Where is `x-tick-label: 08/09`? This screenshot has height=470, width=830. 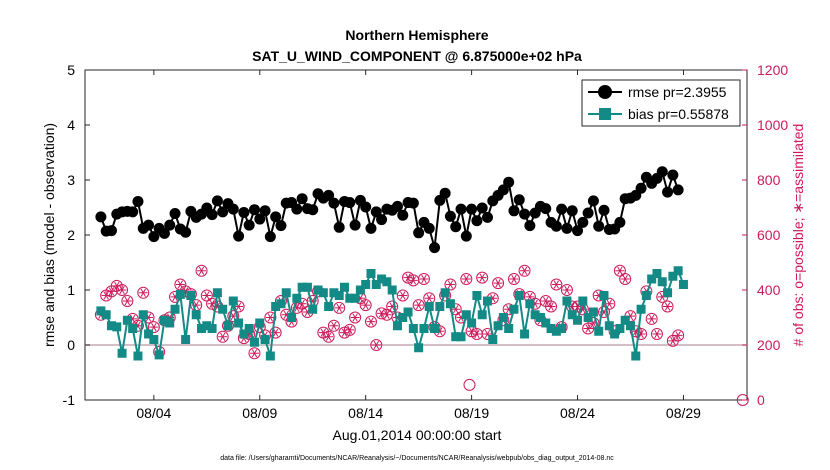
x-tick-label: 08/09 is located at coordinates (259, 413).